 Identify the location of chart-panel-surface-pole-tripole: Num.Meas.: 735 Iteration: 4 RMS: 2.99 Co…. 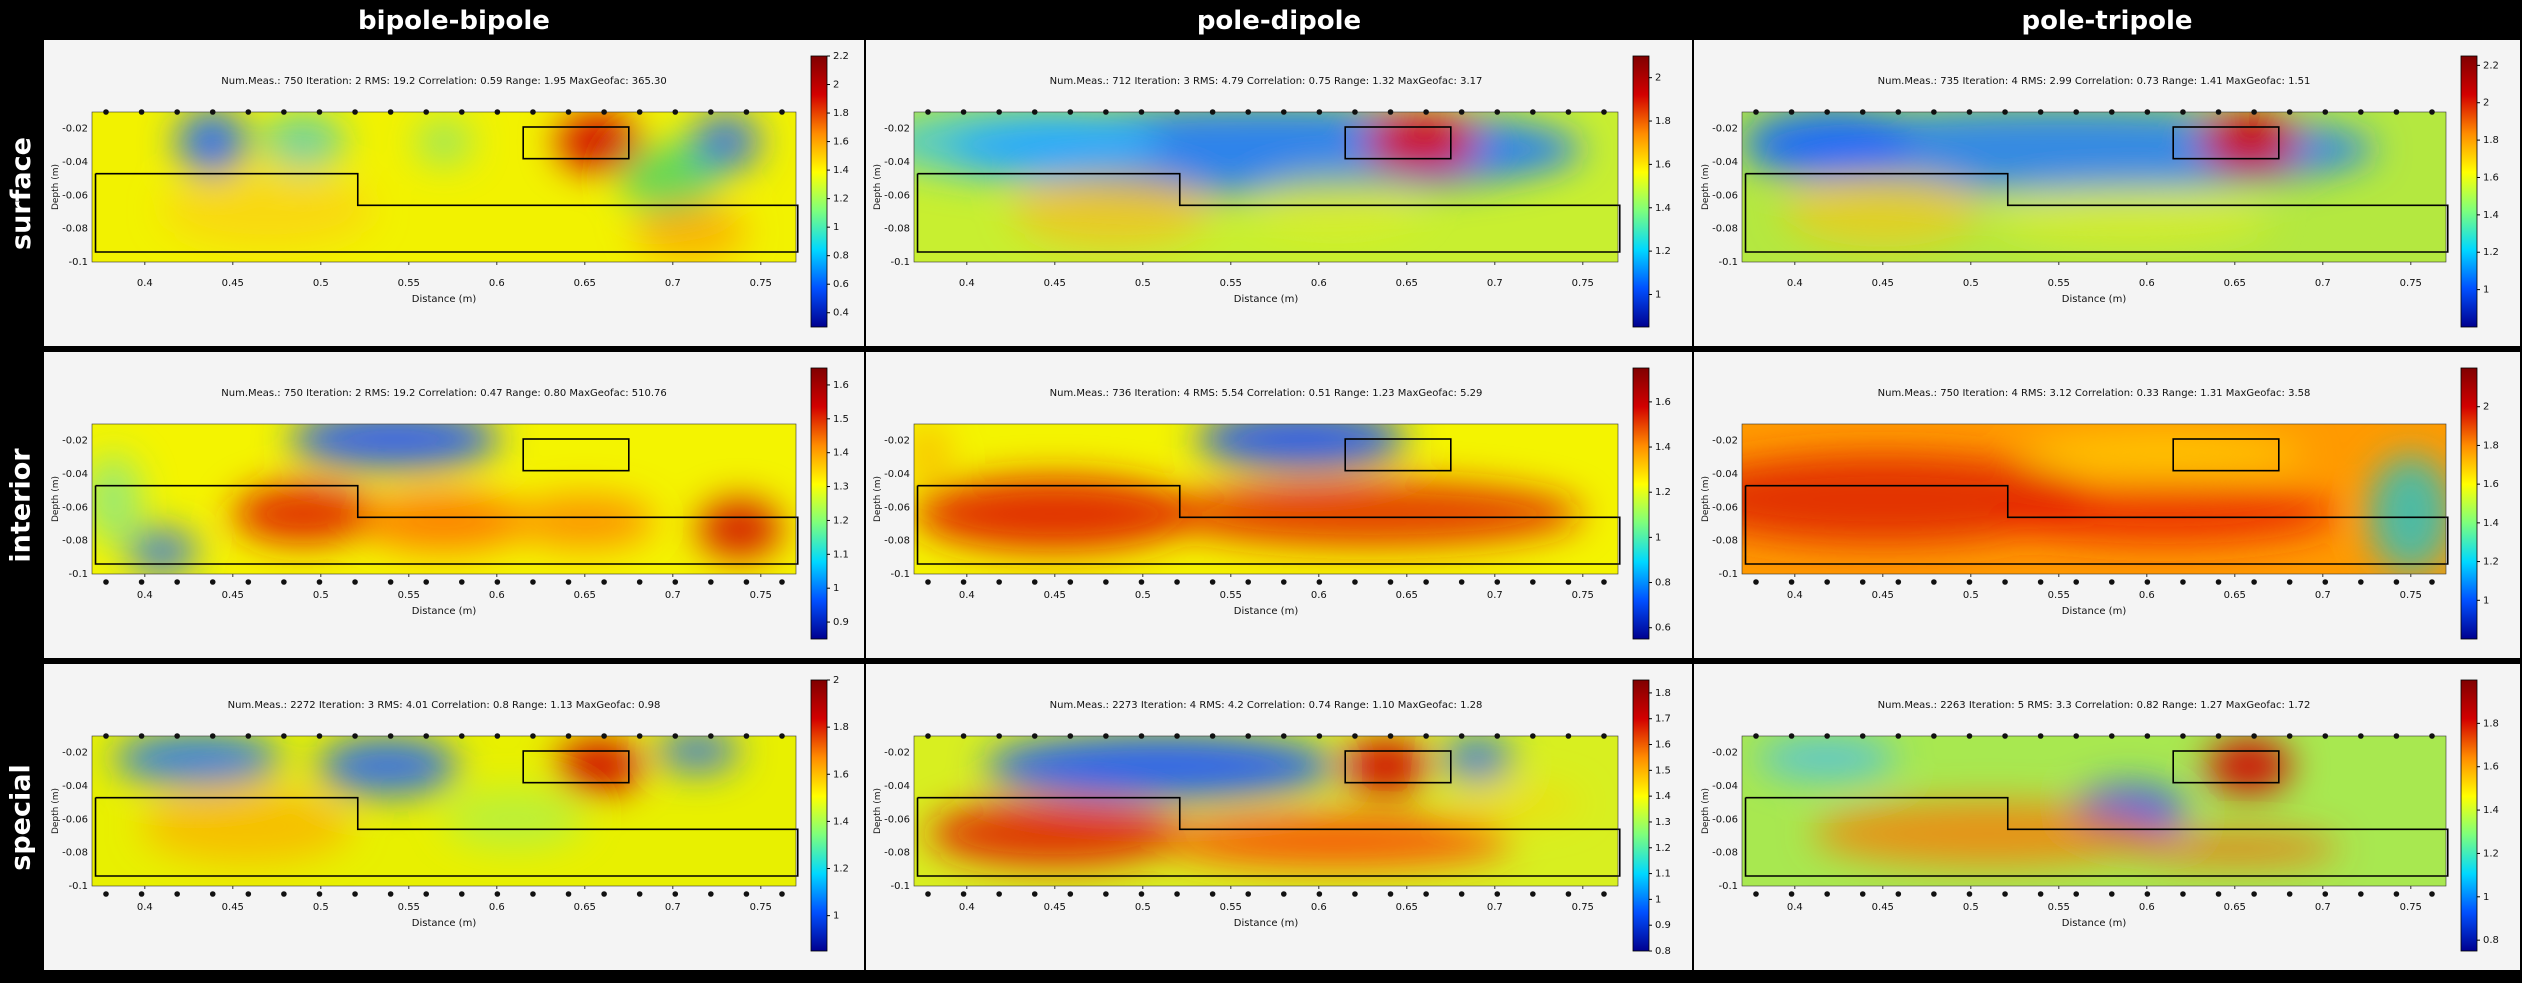
(2107, 193).